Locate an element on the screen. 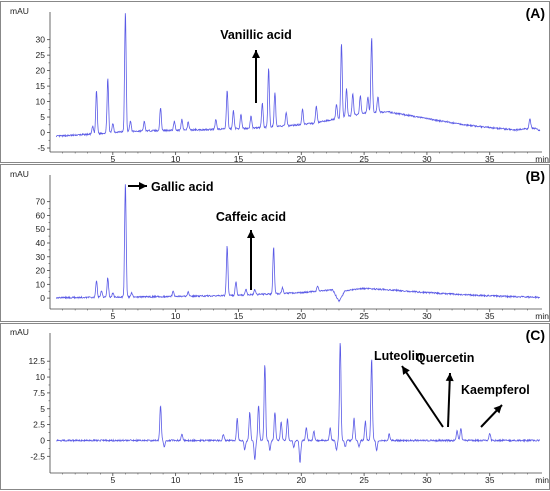 The image size is (550, 491). y-tick-label: 60 is located at coordinates (41, 215).